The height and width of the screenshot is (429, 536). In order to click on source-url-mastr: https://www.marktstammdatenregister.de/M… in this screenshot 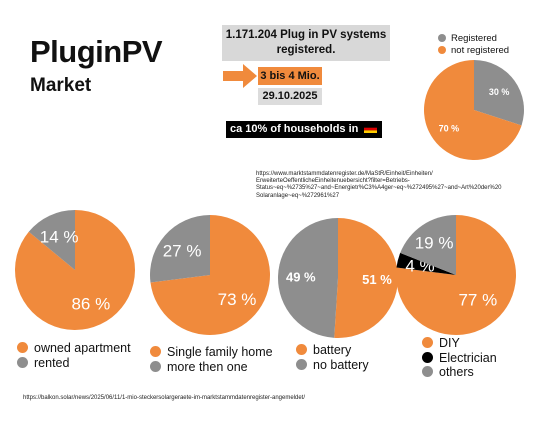, I will do `click(396, 185)`.